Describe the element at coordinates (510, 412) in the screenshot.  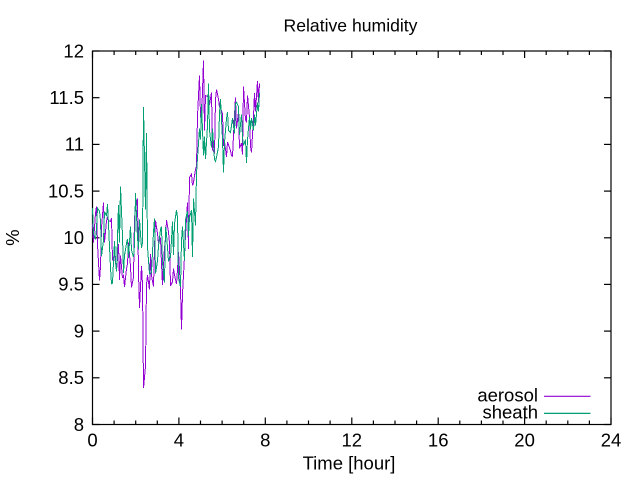
I see `svg-text: sheath` at that location.